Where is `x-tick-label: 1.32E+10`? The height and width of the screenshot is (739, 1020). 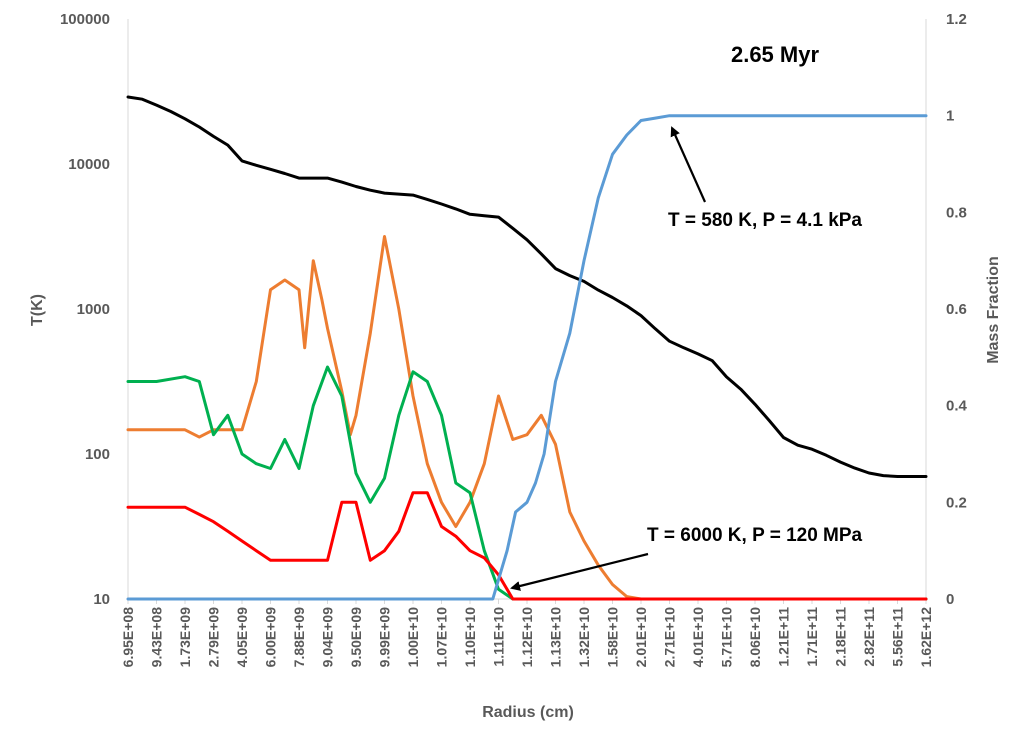
x-tick-label: 1.32E+10 is located at coordinates (584, 637).